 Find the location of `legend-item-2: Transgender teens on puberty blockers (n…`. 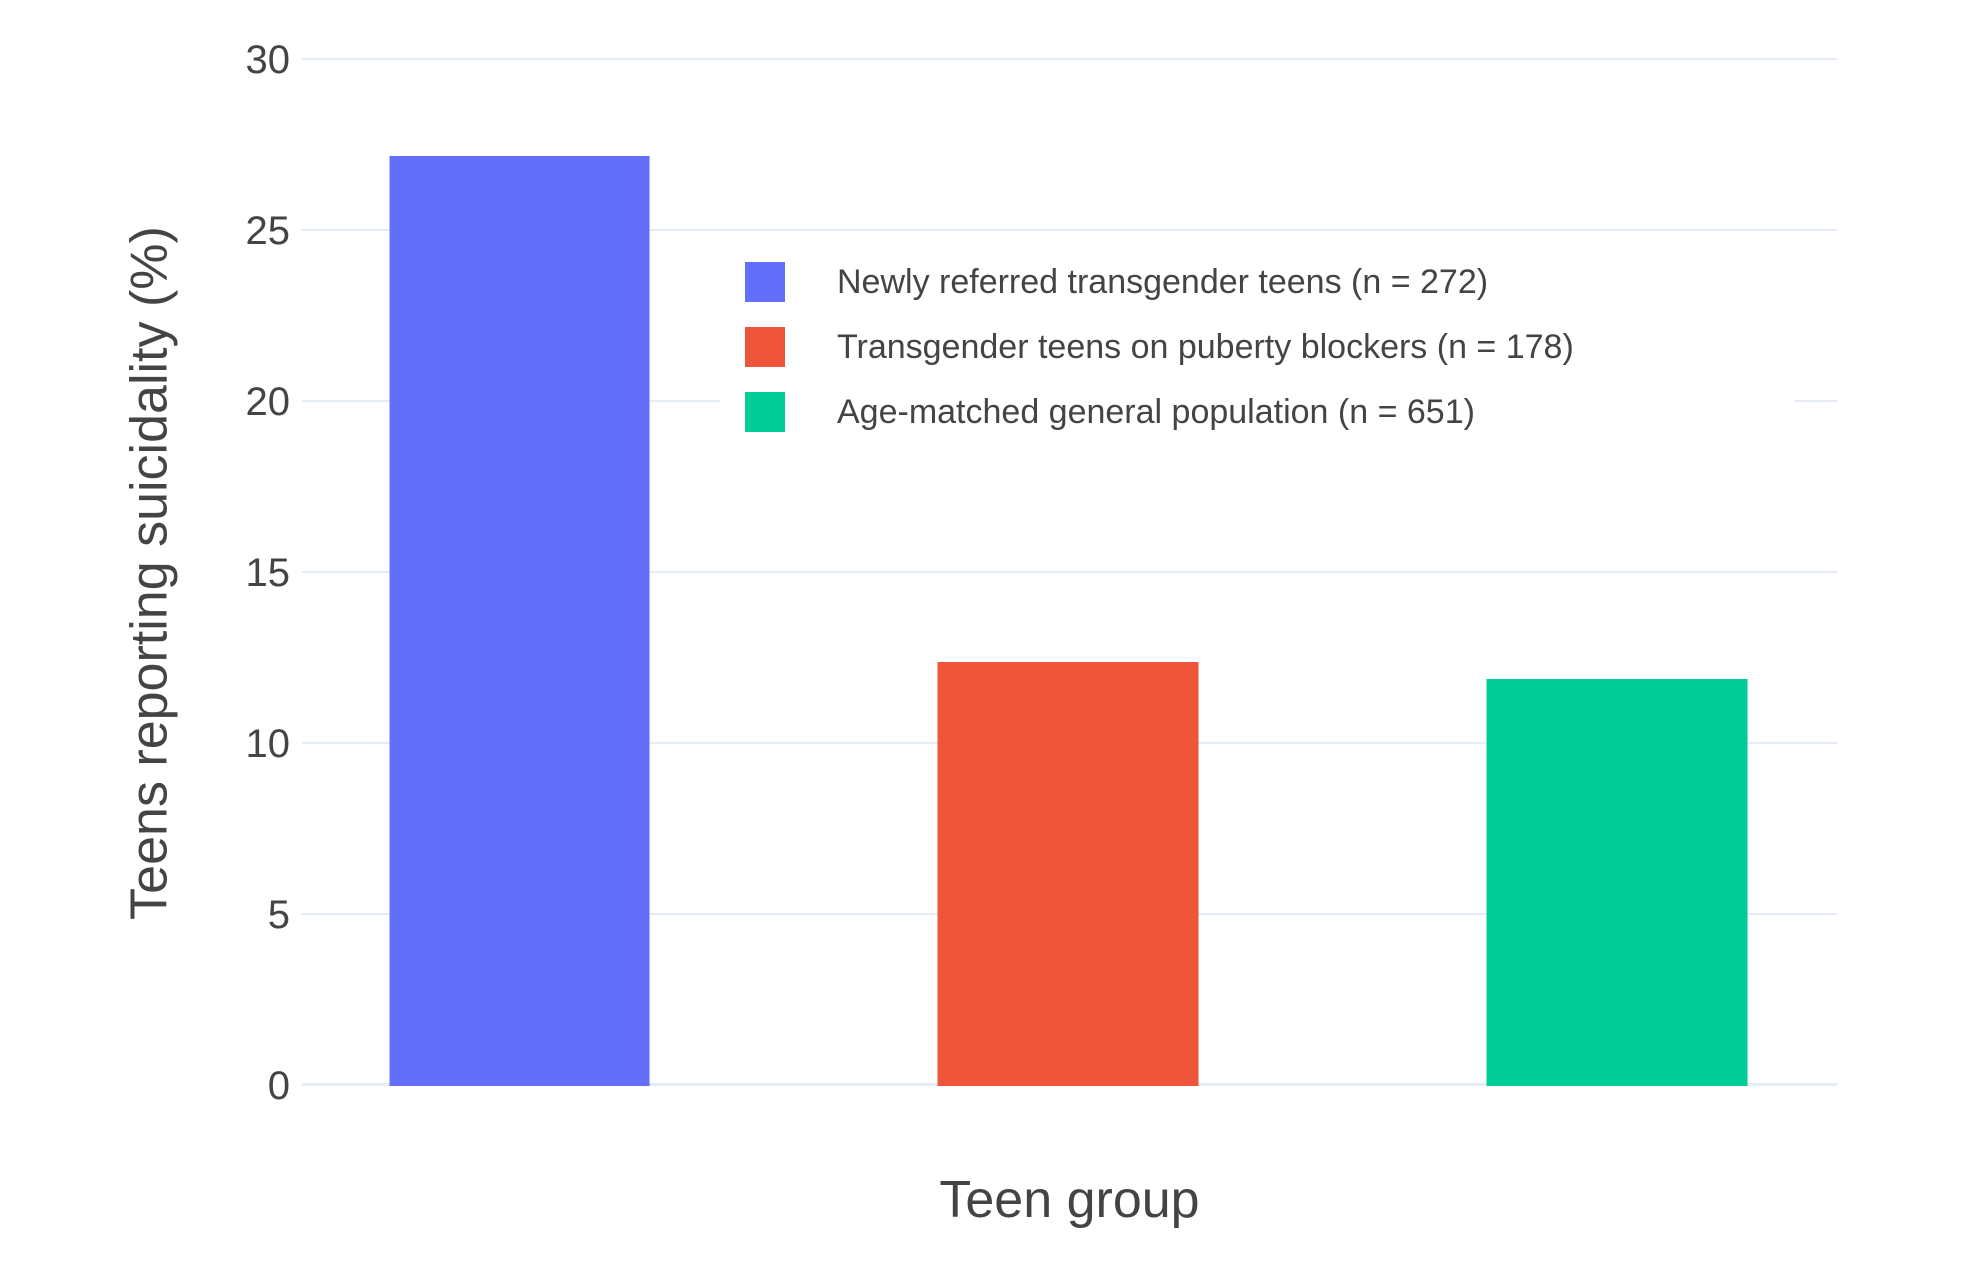

legend-item-2: Transgender teens on puberty blockers (n… is located at coordinates (1270, 347).